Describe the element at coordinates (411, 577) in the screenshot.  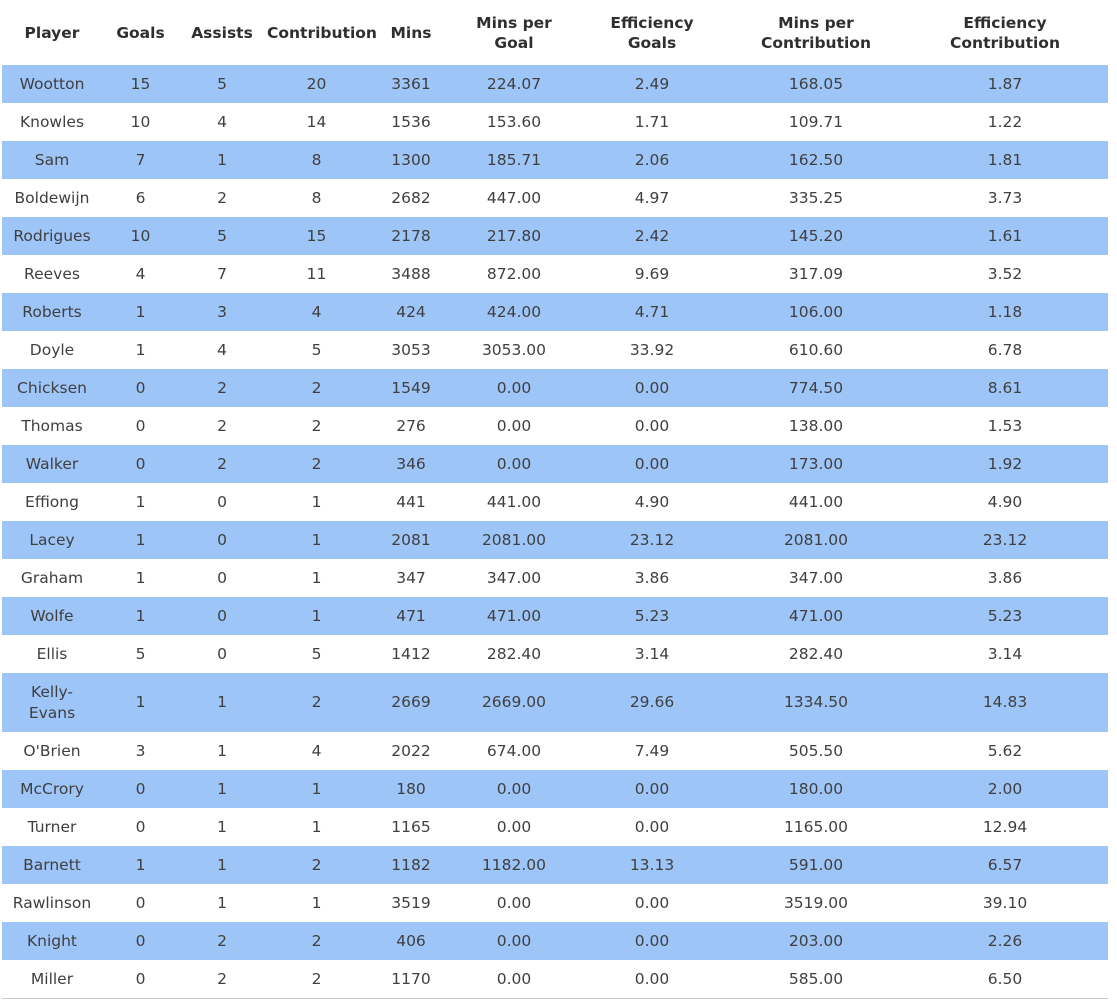
I see `stat-value-cell: 347` at that location.